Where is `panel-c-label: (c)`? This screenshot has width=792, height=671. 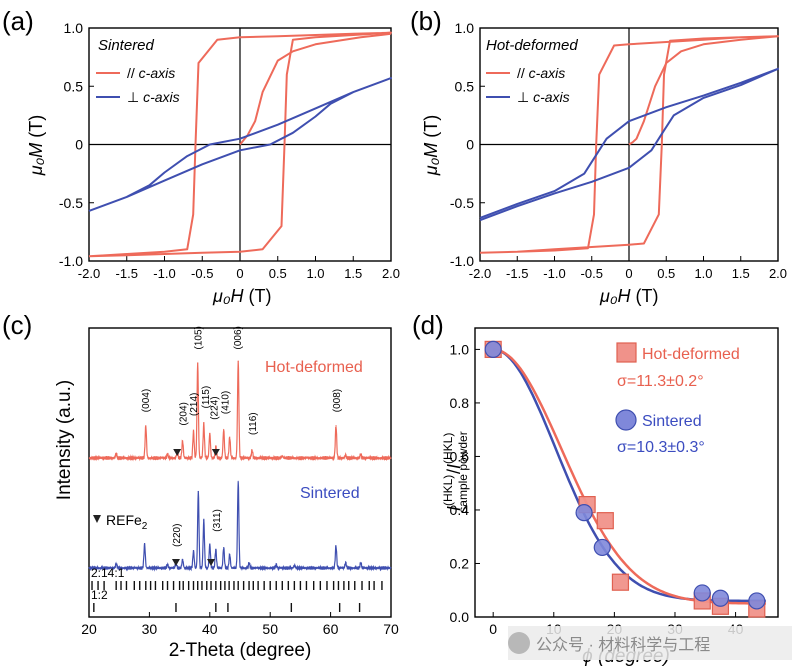 panel-c-label: (c) is located at coordinates (17, 325).